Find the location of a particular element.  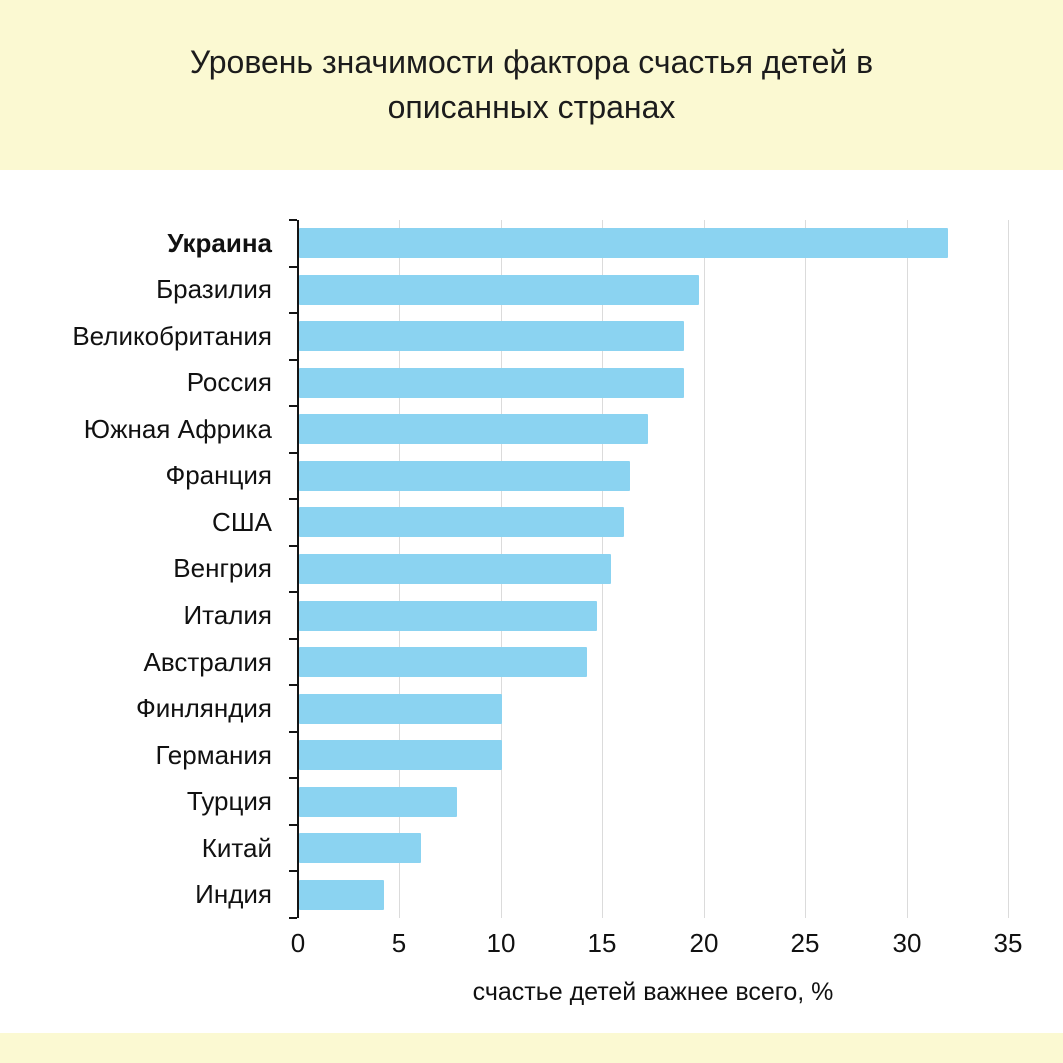

x-tick-label: 20 is located at coordinates (704, 943).